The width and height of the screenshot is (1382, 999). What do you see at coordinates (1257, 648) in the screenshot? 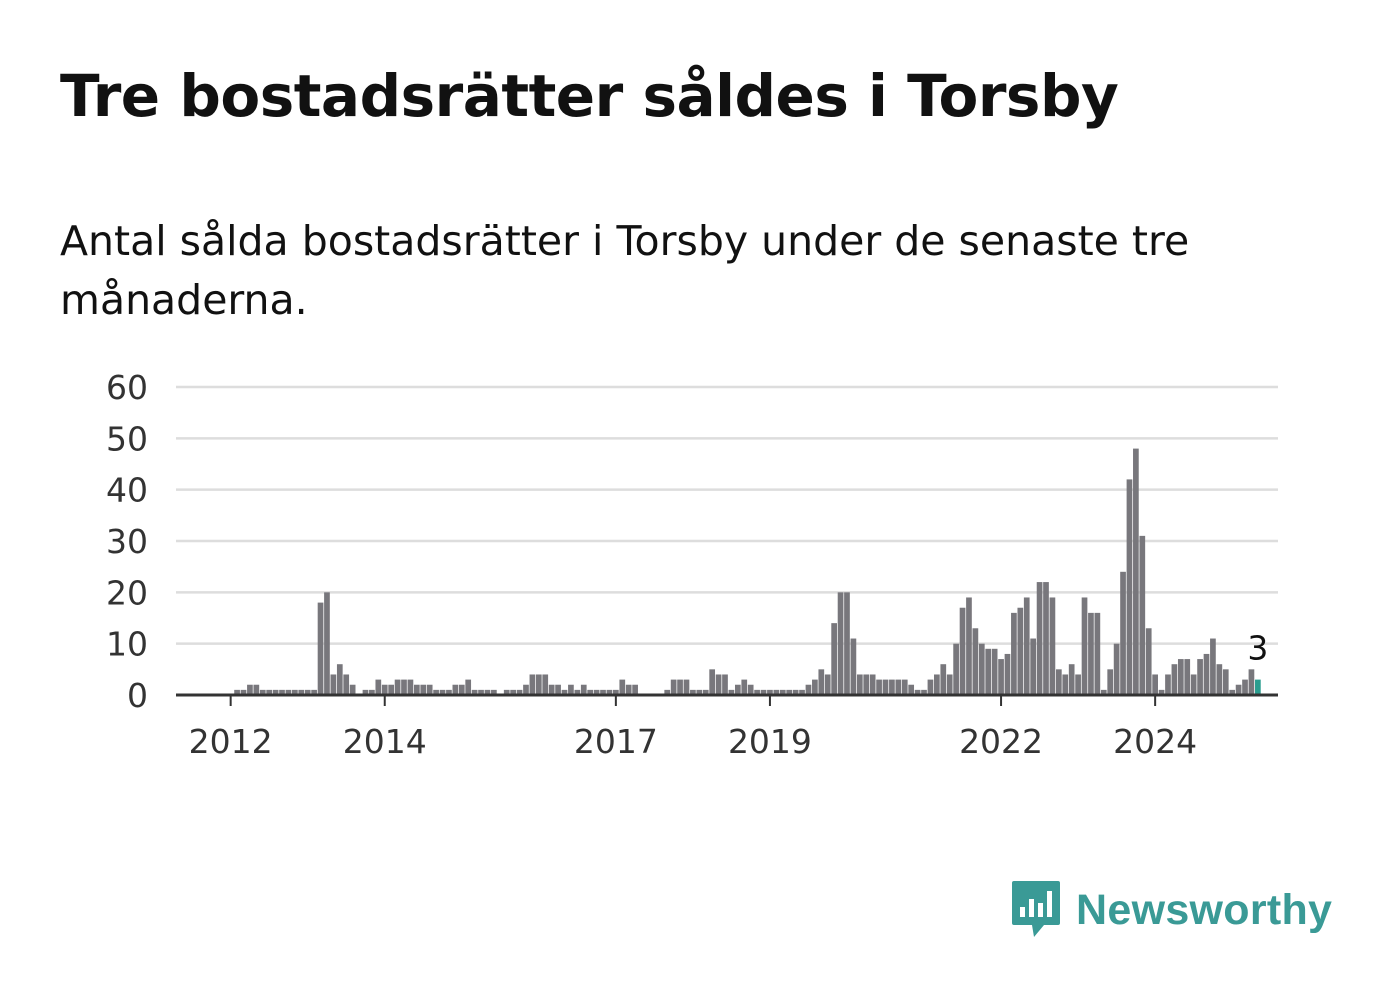
I see `annotations: 3` at bounding box center [1257, 648].